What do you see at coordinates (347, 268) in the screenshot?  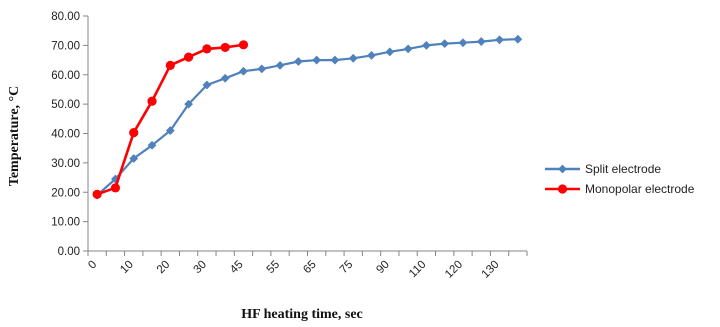 I see `x-tick-label: 75` at bounding box center [347, 268].